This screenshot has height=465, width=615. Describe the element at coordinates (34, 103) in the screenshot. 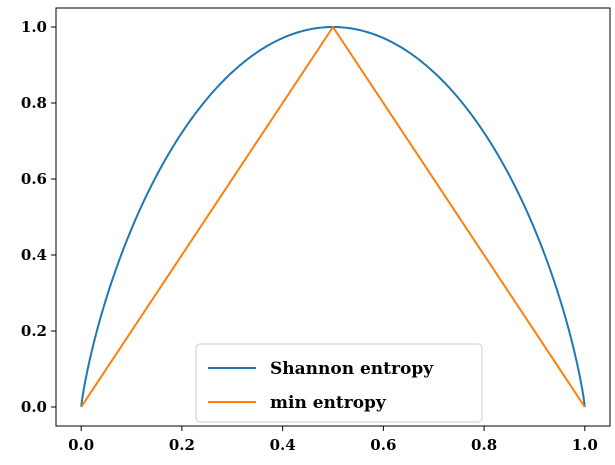

I see `y-tick-label: 0.8` at that location.